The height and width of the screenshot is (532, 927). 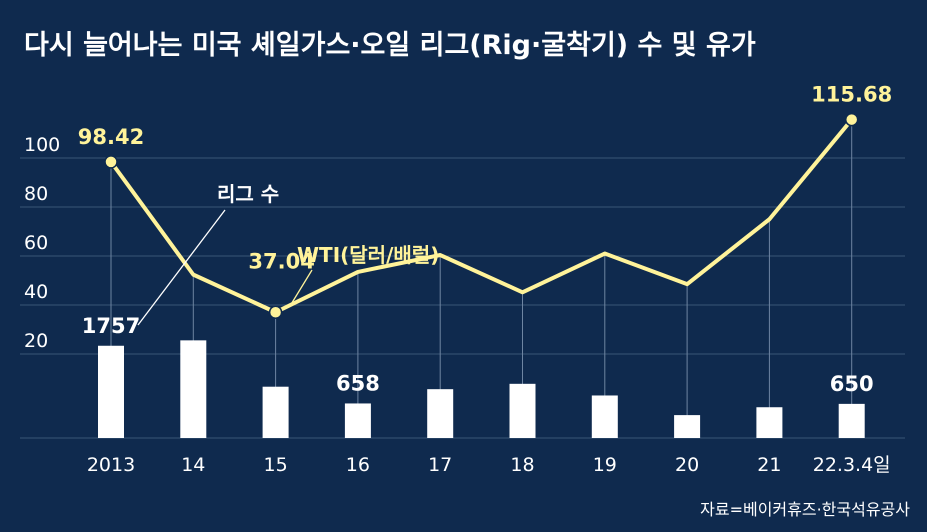 I want to click on bar-value-label: 658, so click(x=358, y=383).